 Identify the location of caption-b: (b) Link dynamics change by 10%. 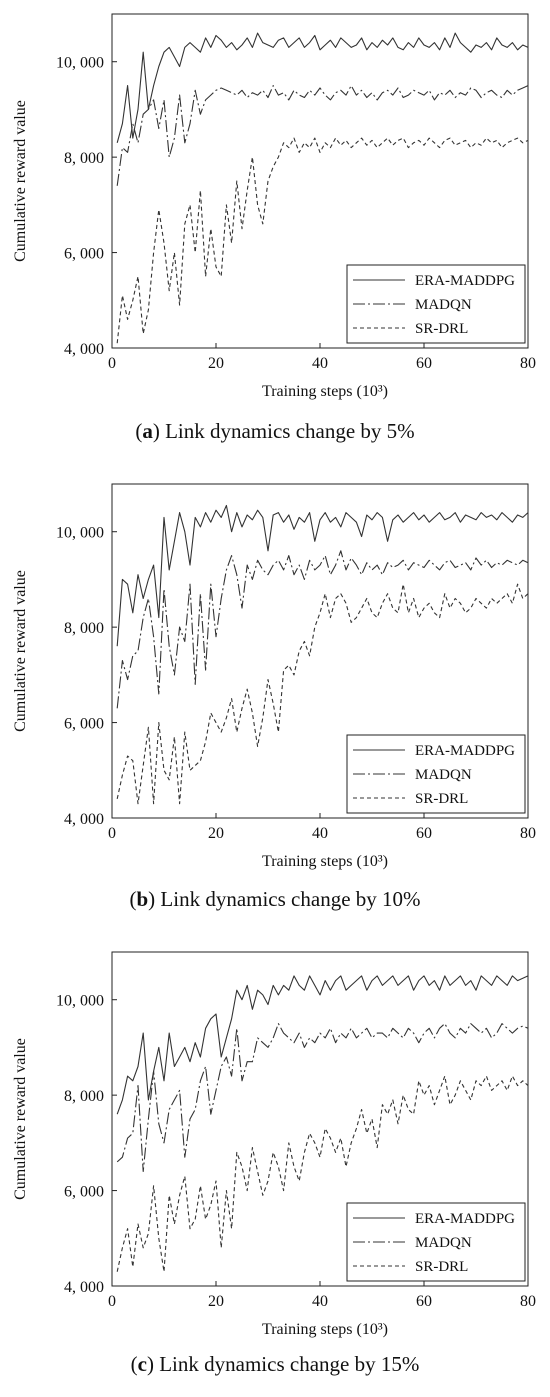
(275, 899).